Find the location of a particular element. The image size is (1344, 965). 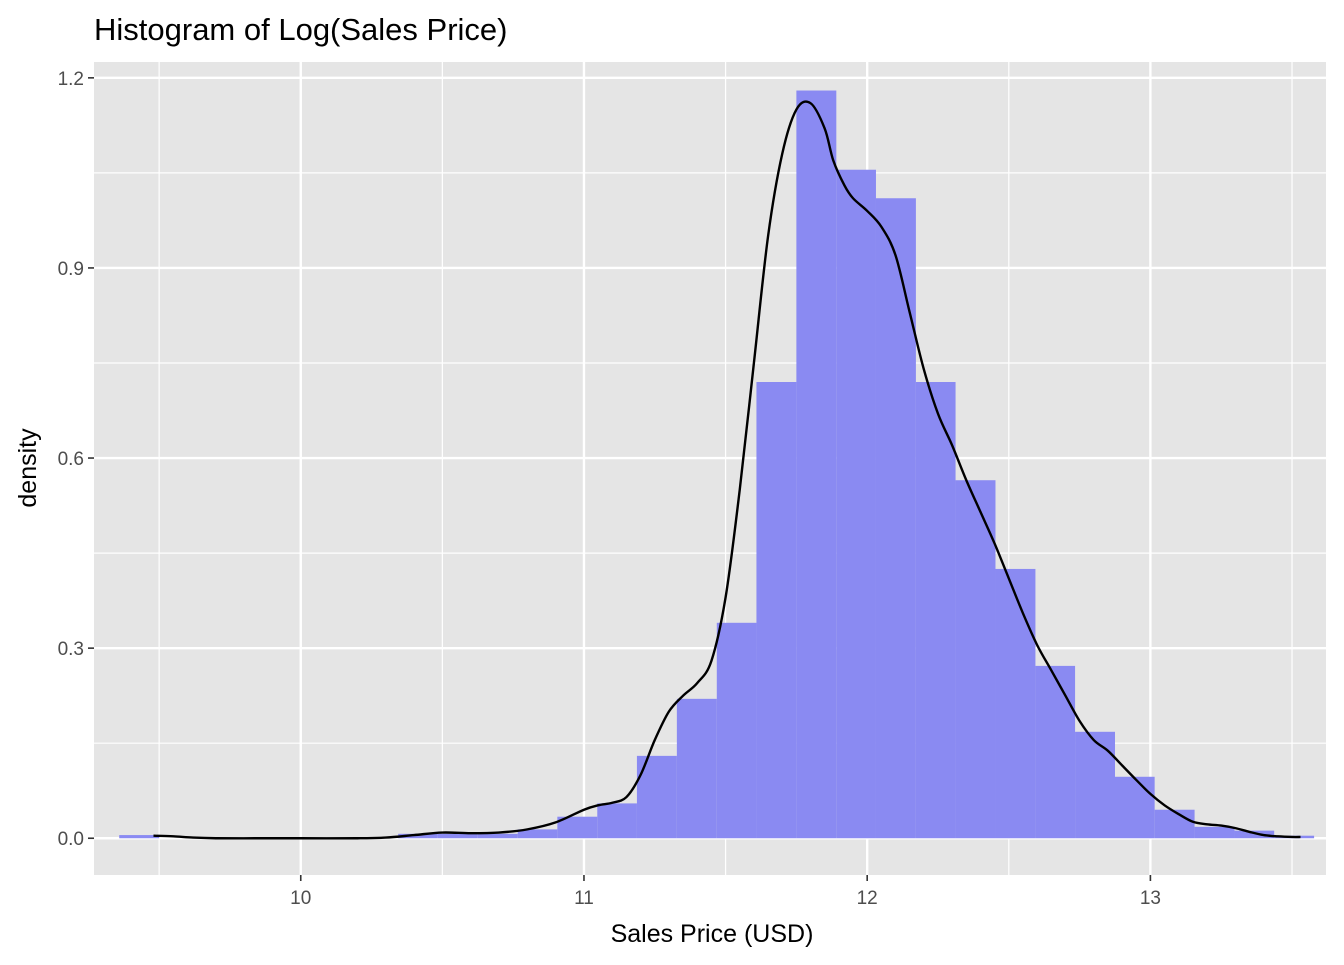

y-axis: 0.0 0.3 0.6 0.9 1.2 is located at coordinates (76, 459).